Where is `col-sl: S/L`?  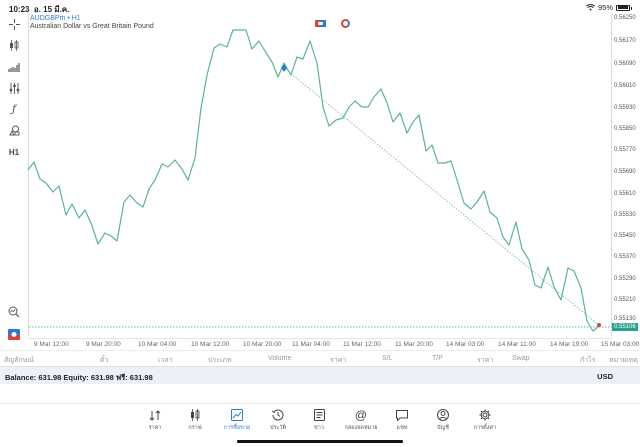
col-sl: S/L is located at coordinates (387, 358).